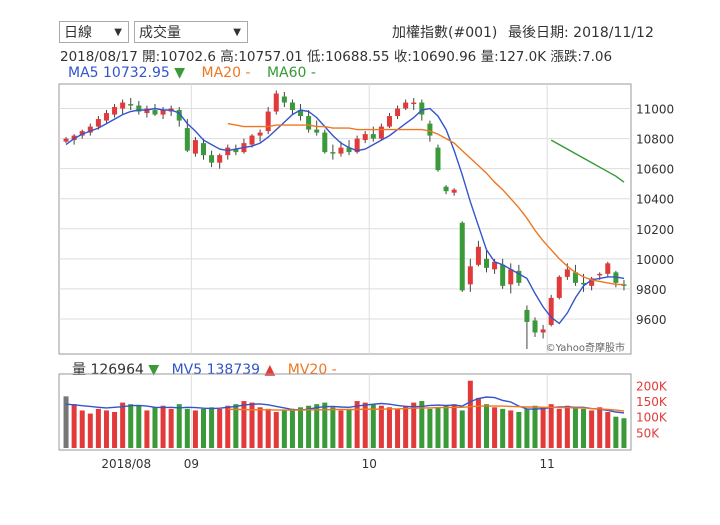 The height and width of the screenshot is (525, 720). I want to click on ma-legend: MA5 10732.95 ▼ MA20 - MA60 -, so click(192, 73).